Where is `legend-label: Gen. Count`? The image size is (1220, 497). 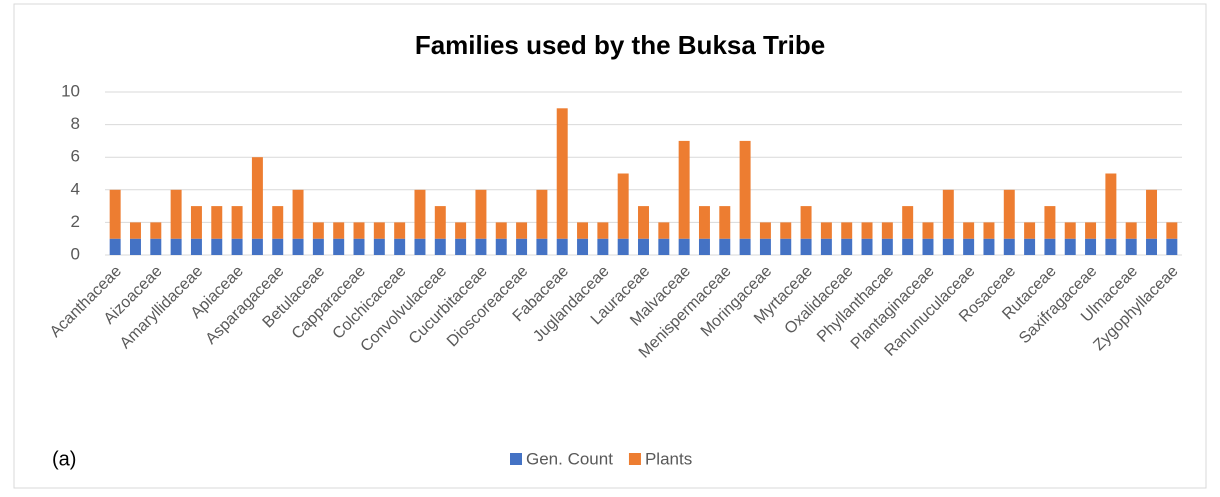 legend-label: Gen. Count is located at coordinates (569, 458).